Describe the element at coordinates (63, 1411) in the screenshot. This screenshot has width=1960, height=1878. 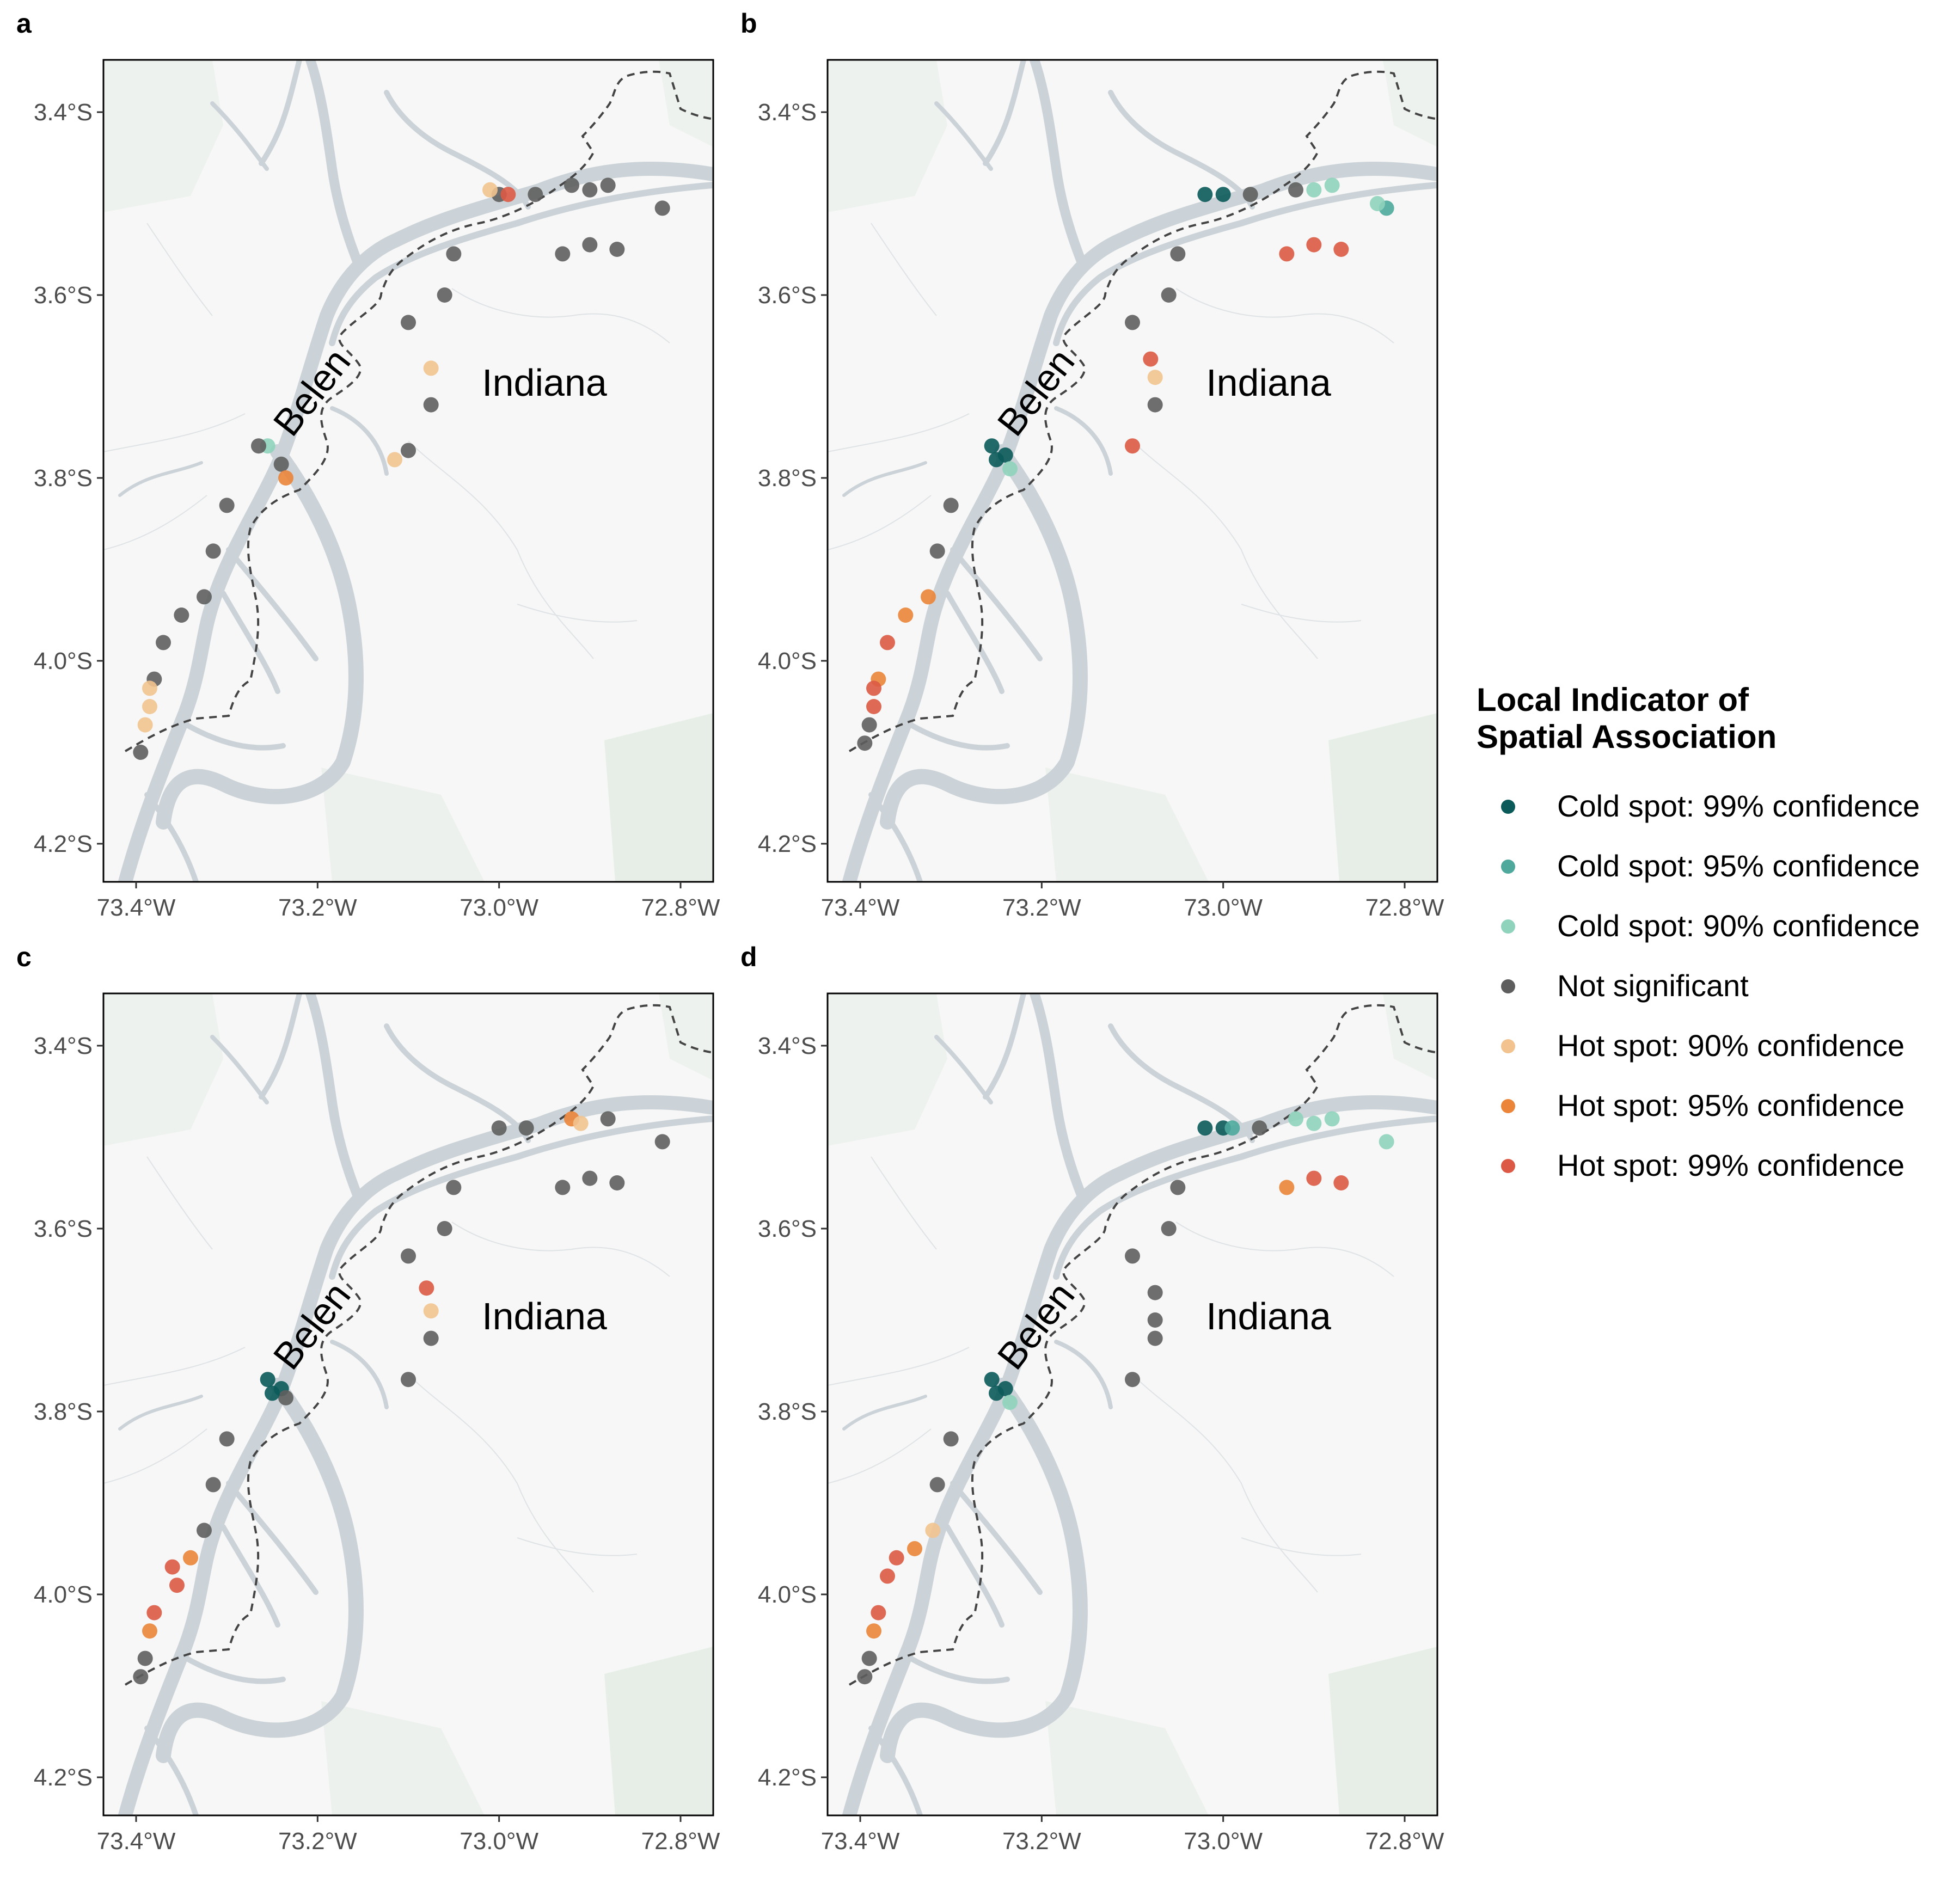
I see `lat-tick-label: 3.8°S` at that location.